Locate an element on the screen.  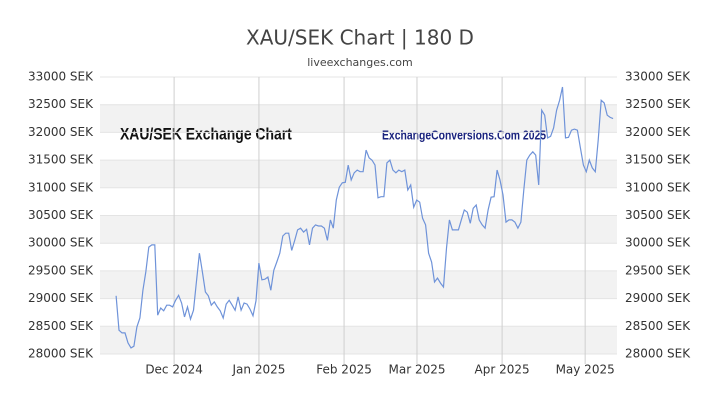
y-tick-label: 31500 SEK is located at coordinates (61, 160).